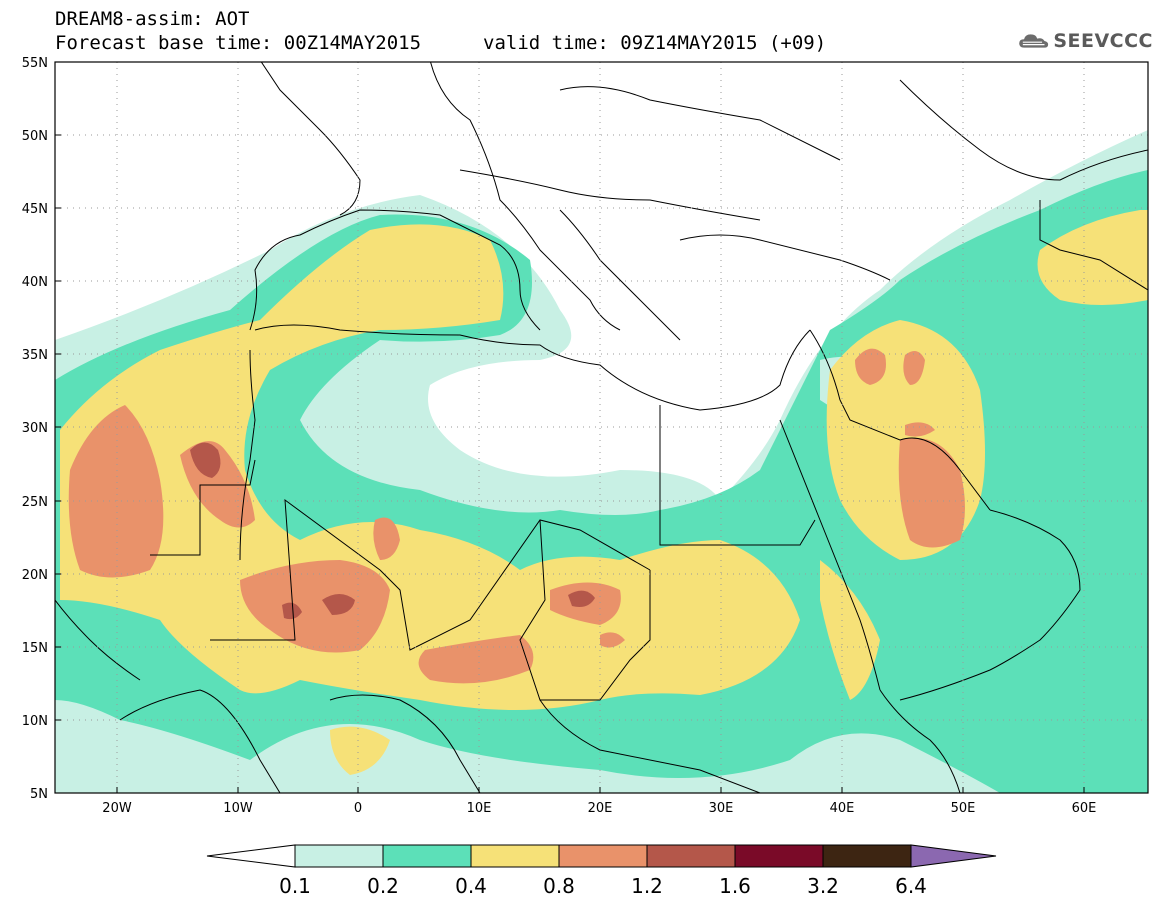 The height and width of the screenshot is (905, 1165). What do you see at coordinates (1084, 808) in the screenshot?
I see `lon-label: 60E` at bounding box center [1084, 808].